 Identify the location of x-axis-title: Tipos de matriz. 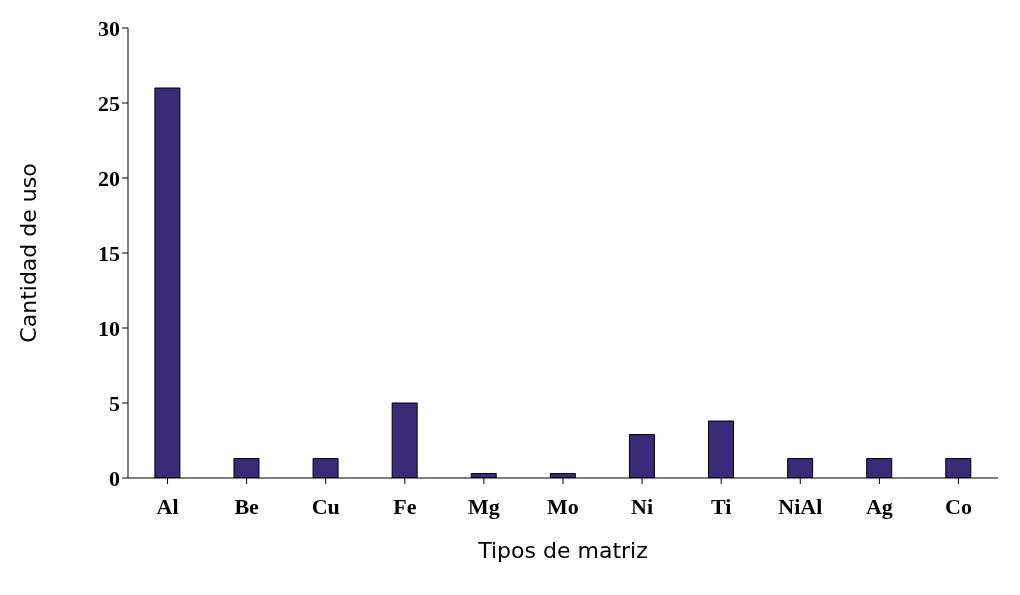
(562, 550).